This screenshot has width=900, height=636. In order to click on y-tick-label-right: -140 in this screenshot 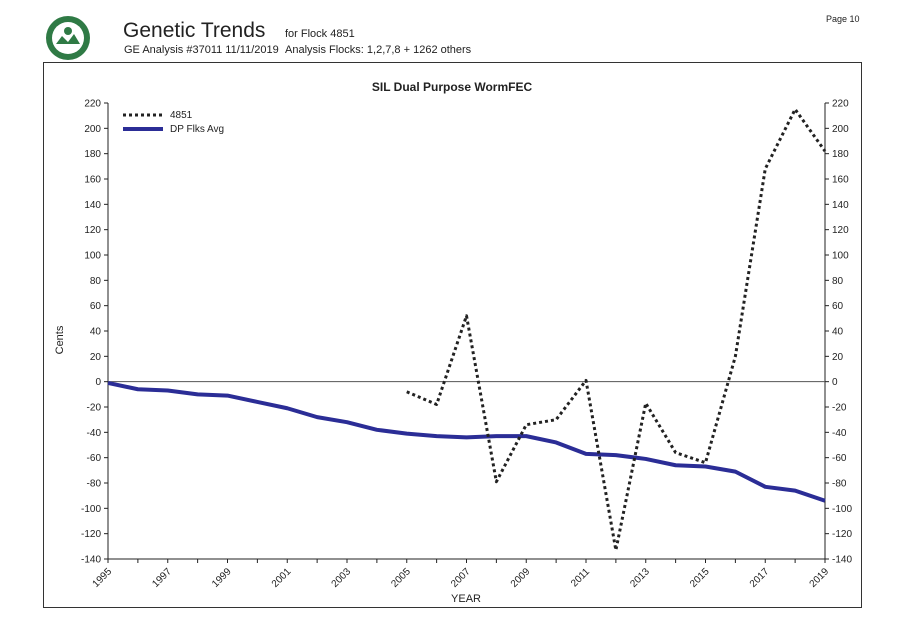, I will do `click(842, 560)`.